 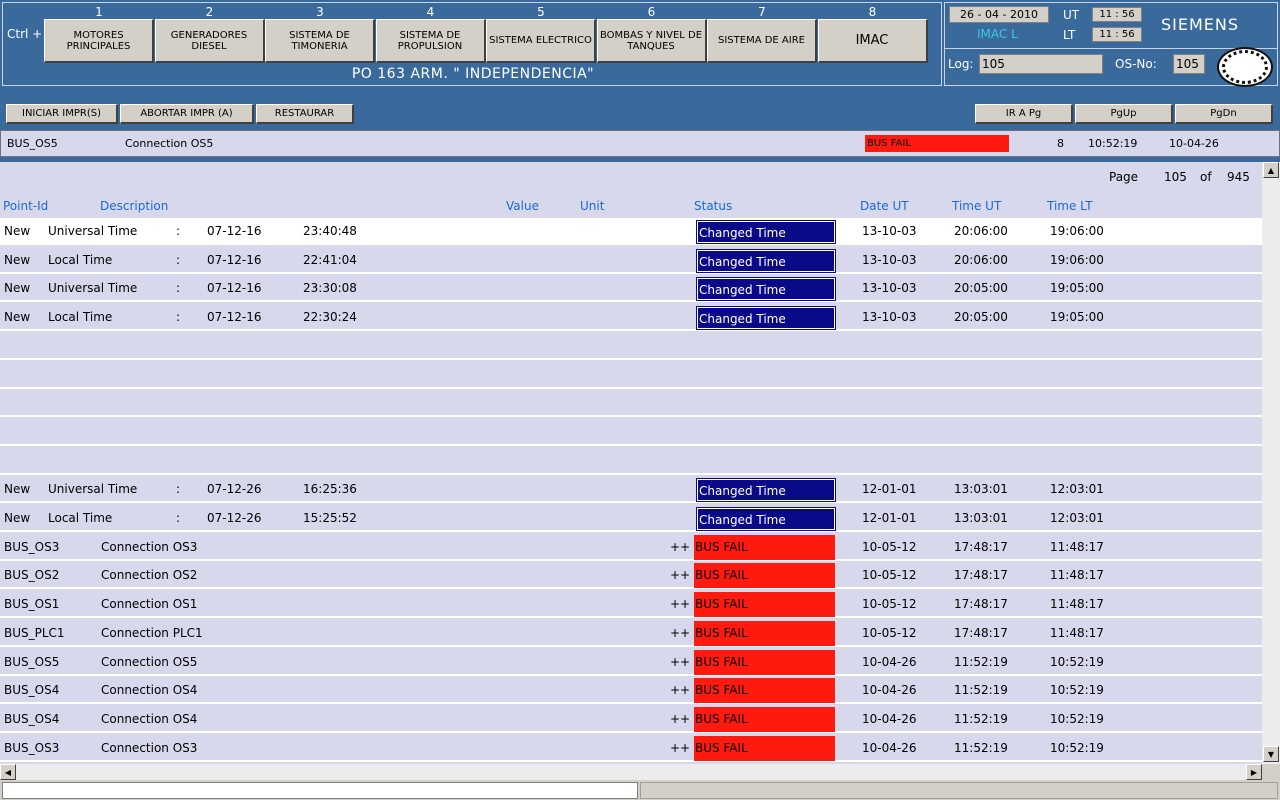 I want to click on abort-print-button: ABORTAR IMPR (A), so click(x=187, y=114).